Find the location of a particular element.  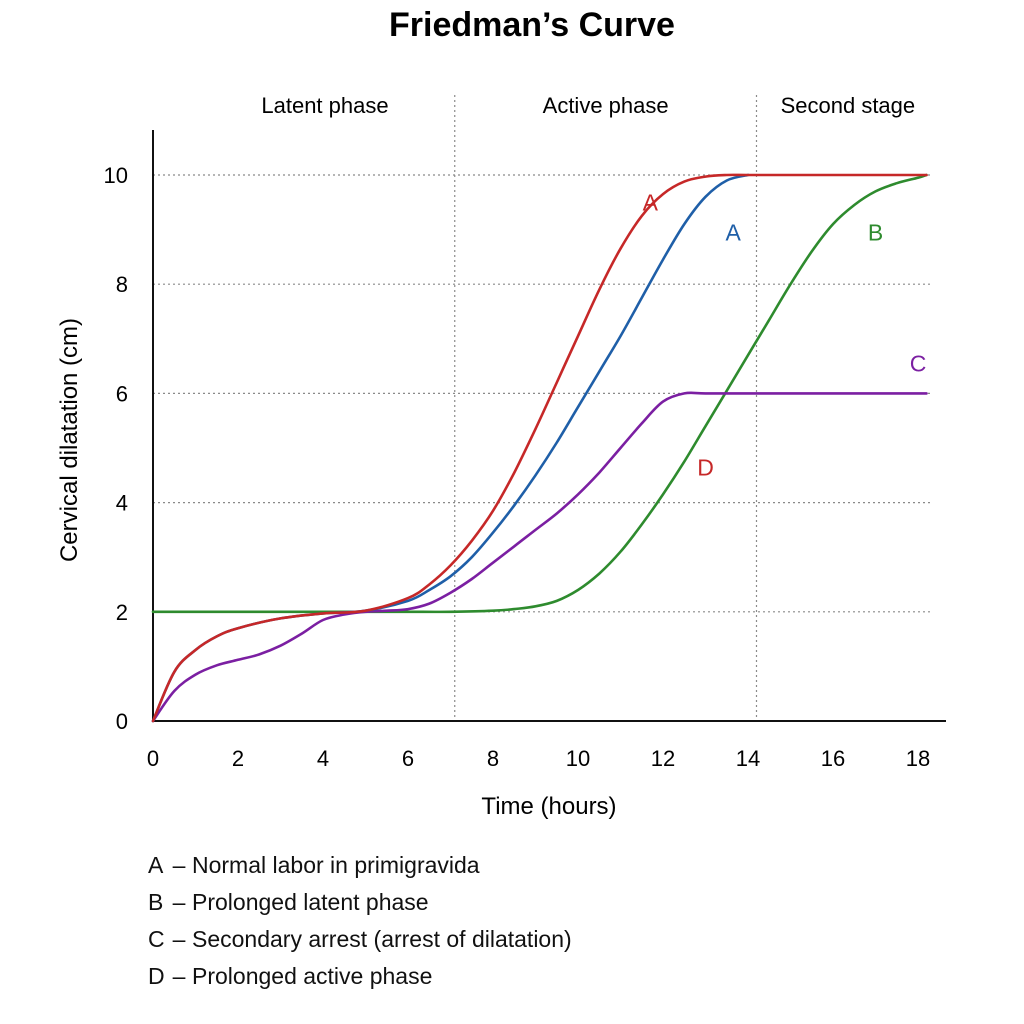

x-tick-label: 12 is located at coordinates (663, 758).